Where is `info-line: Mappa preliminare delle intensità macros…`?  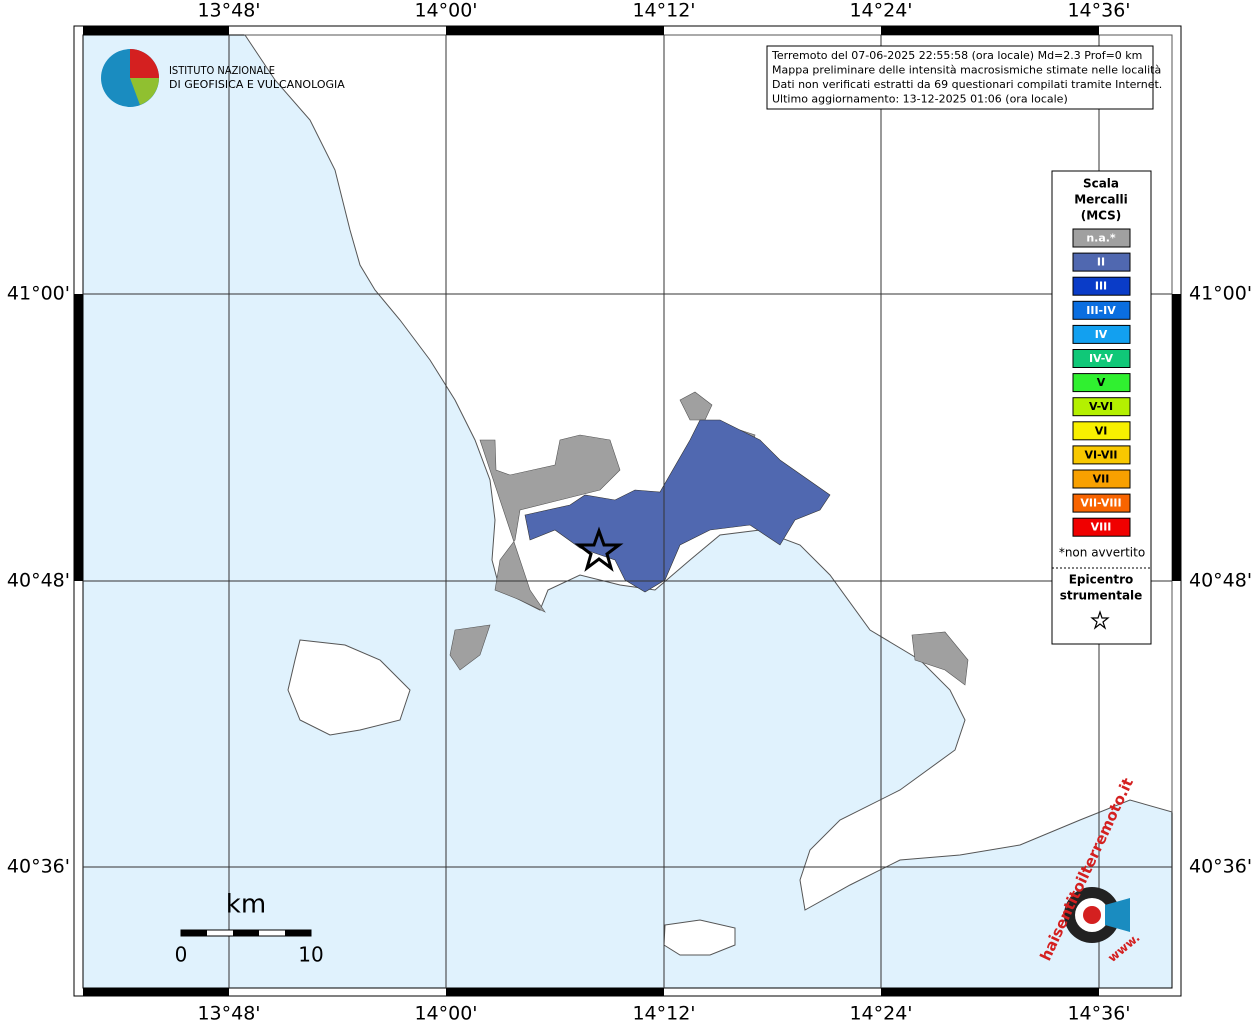 info-line: Mappa preliminare delle intensità macros… is located at coordinates (966, 70).